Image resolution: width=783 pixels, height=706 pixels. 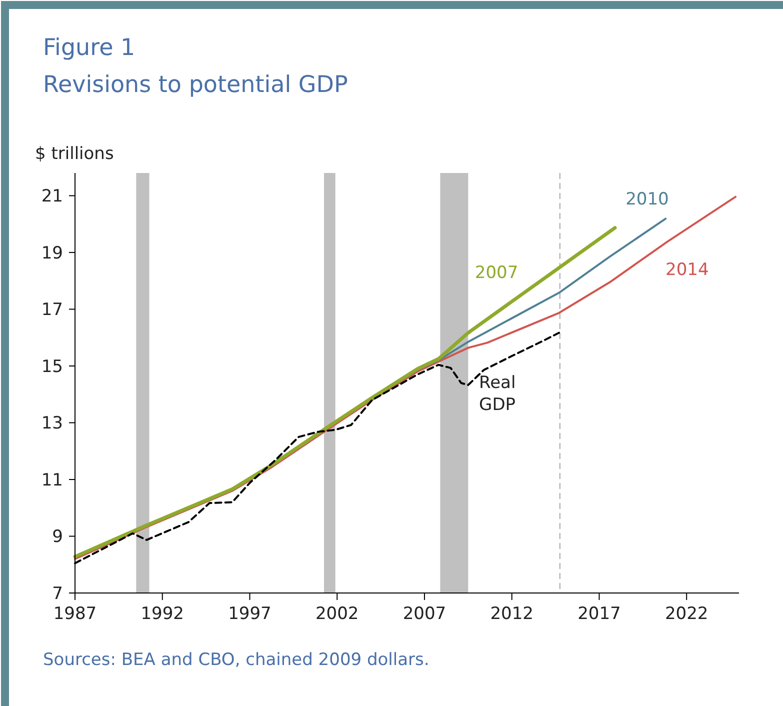 What do you see at coordinates (686, 614) in the screenshot?
I see `x-tick-label: 2022` at bounding box center [686, 614].